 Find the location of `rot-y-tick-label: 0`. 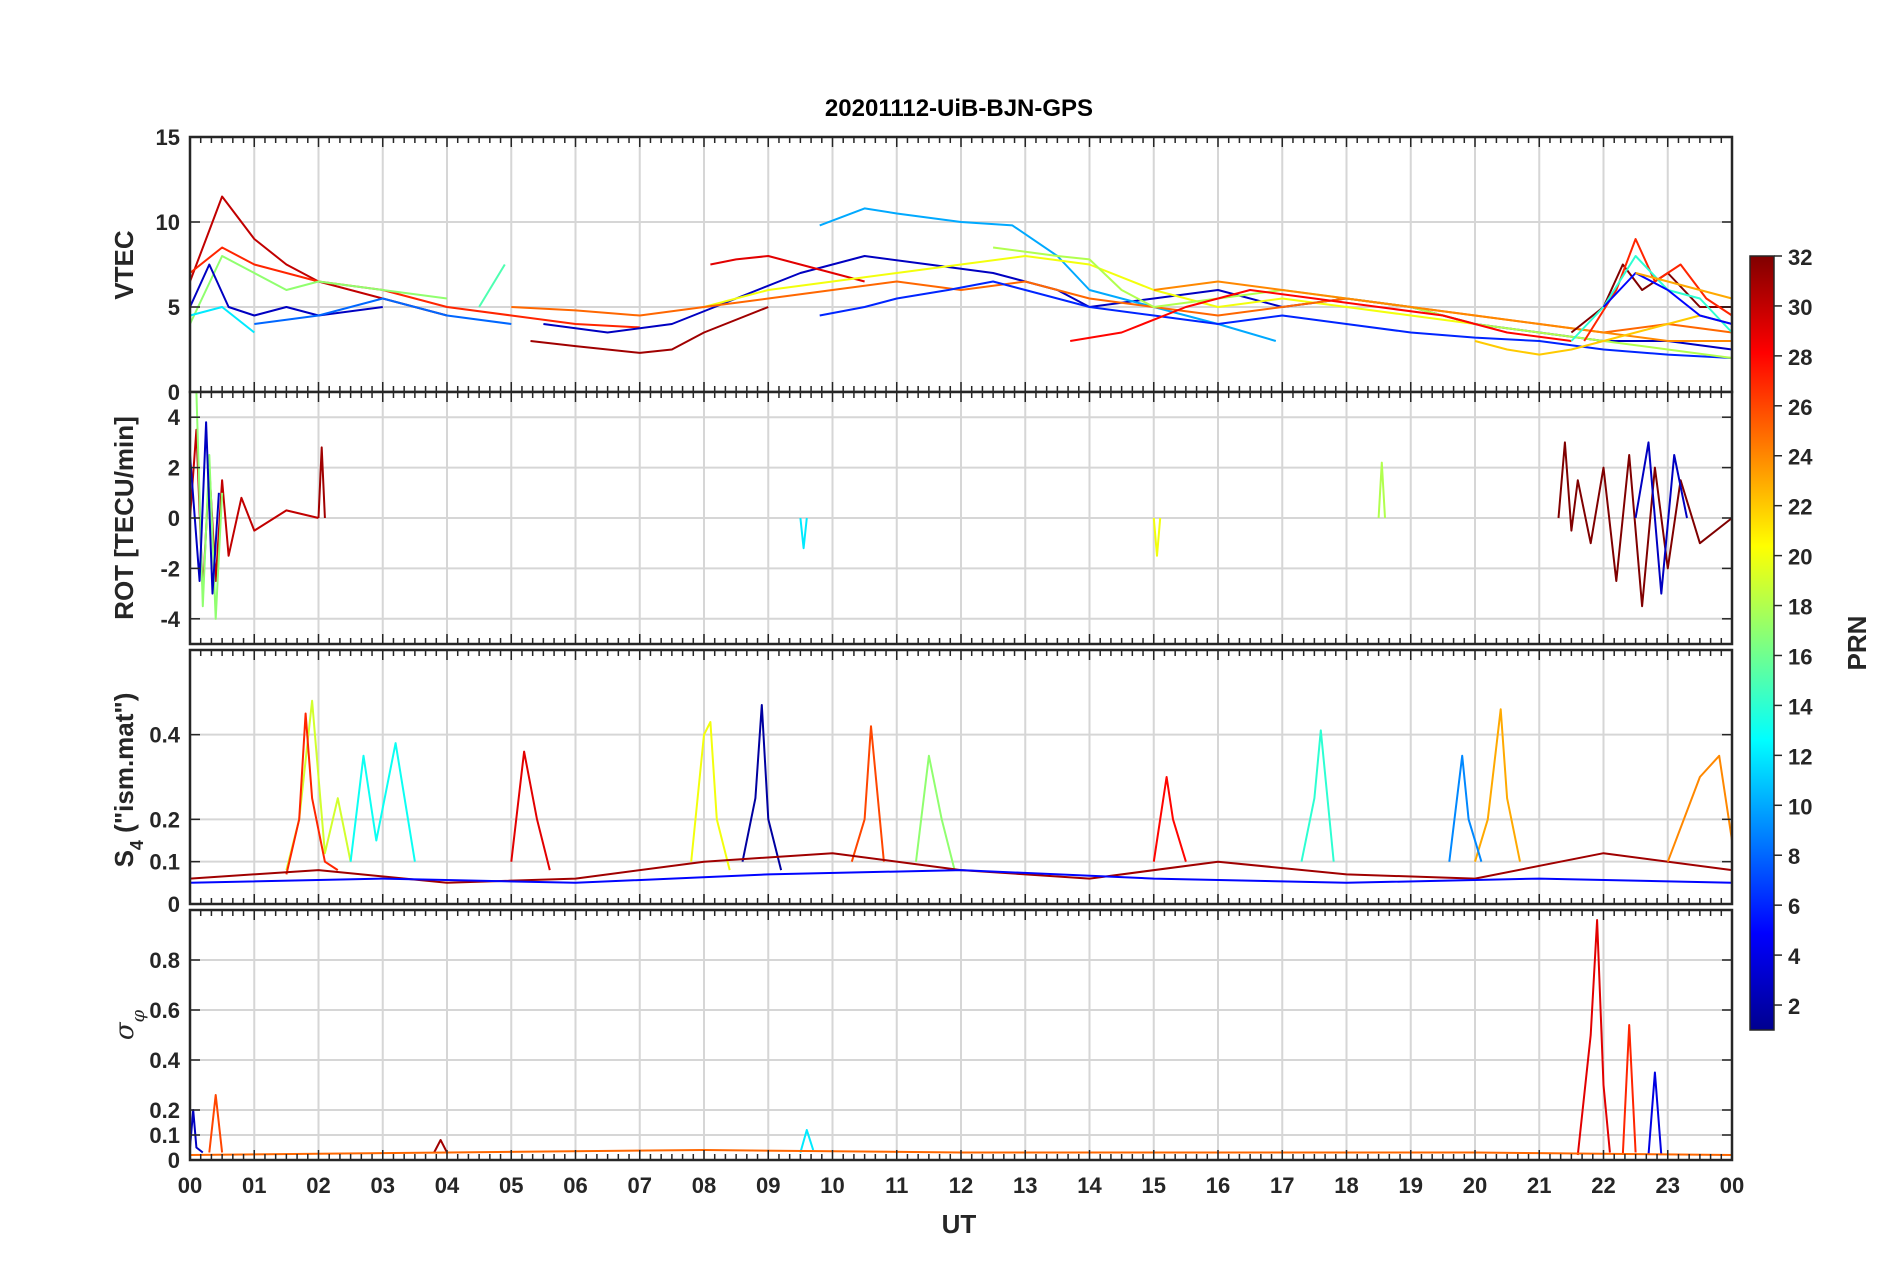

rot-y-tick-label: 0 is located at coordinates (174, 518).